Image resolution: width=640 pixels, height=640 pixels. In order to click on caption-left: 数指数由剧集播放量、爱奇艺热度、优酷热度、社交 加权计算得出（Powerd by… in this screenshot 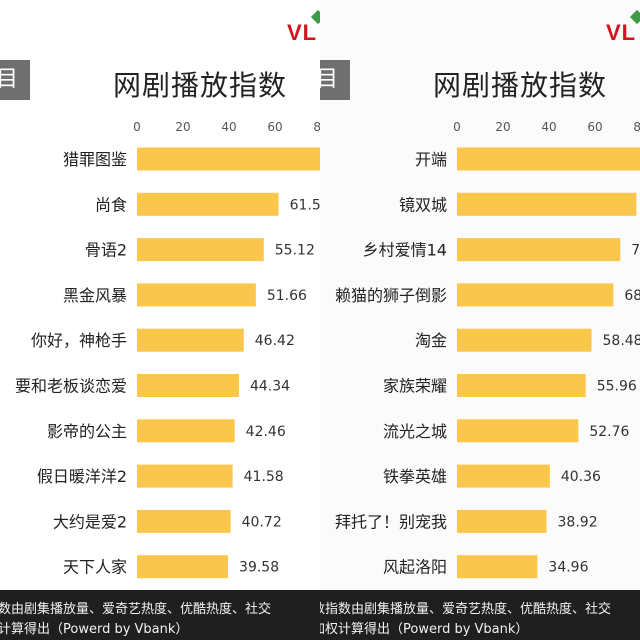, I will do `click(160, 615)`.